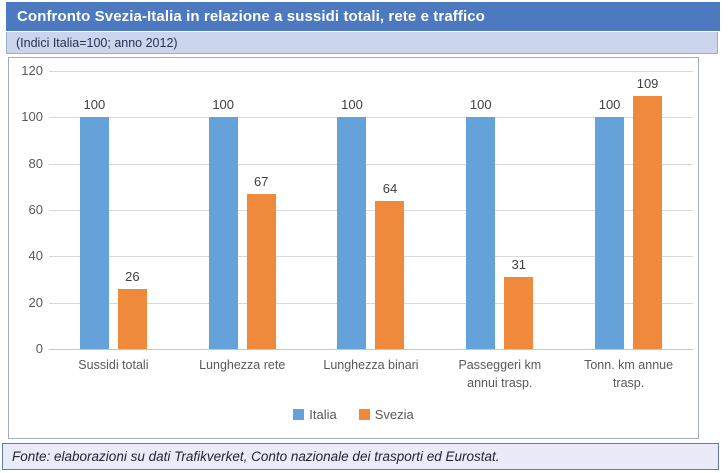  I want to click on bar-column-italia-3: 100, so click(352, 210).